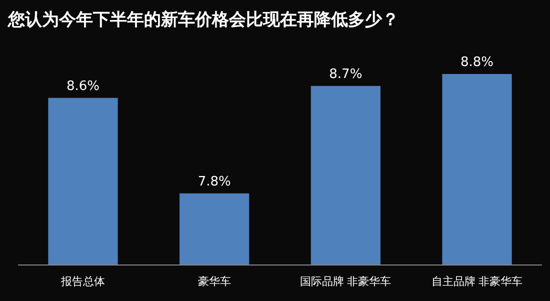  Describe the element at coordinates (477, 62) in the screenshot. I see `data-label: 8.8%` at that location.